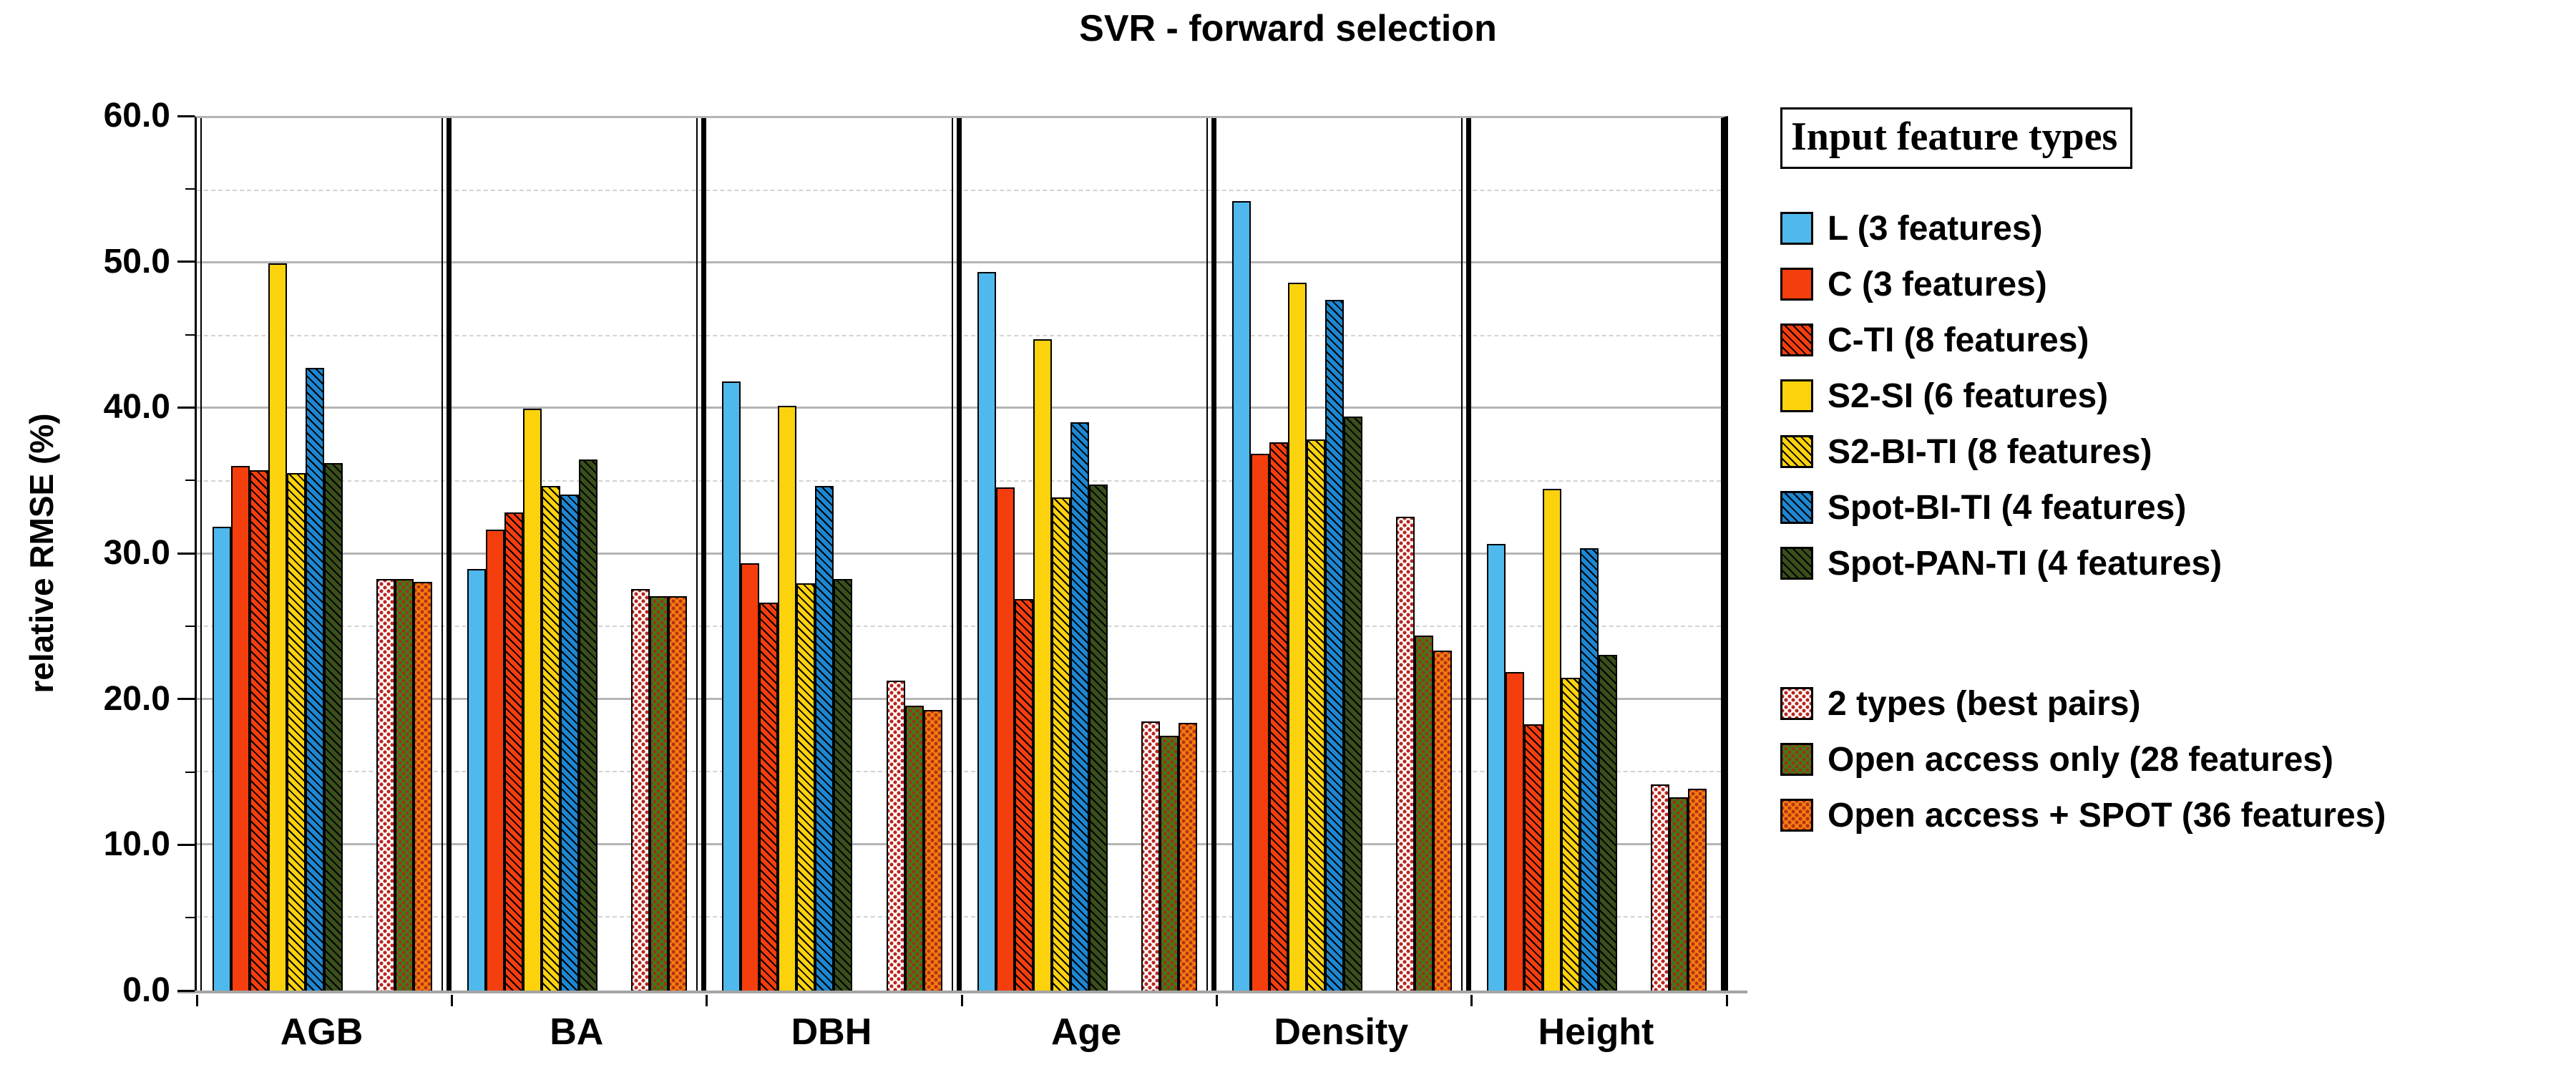  I want to click on category-label-age: Age, so click(1086, 1032).